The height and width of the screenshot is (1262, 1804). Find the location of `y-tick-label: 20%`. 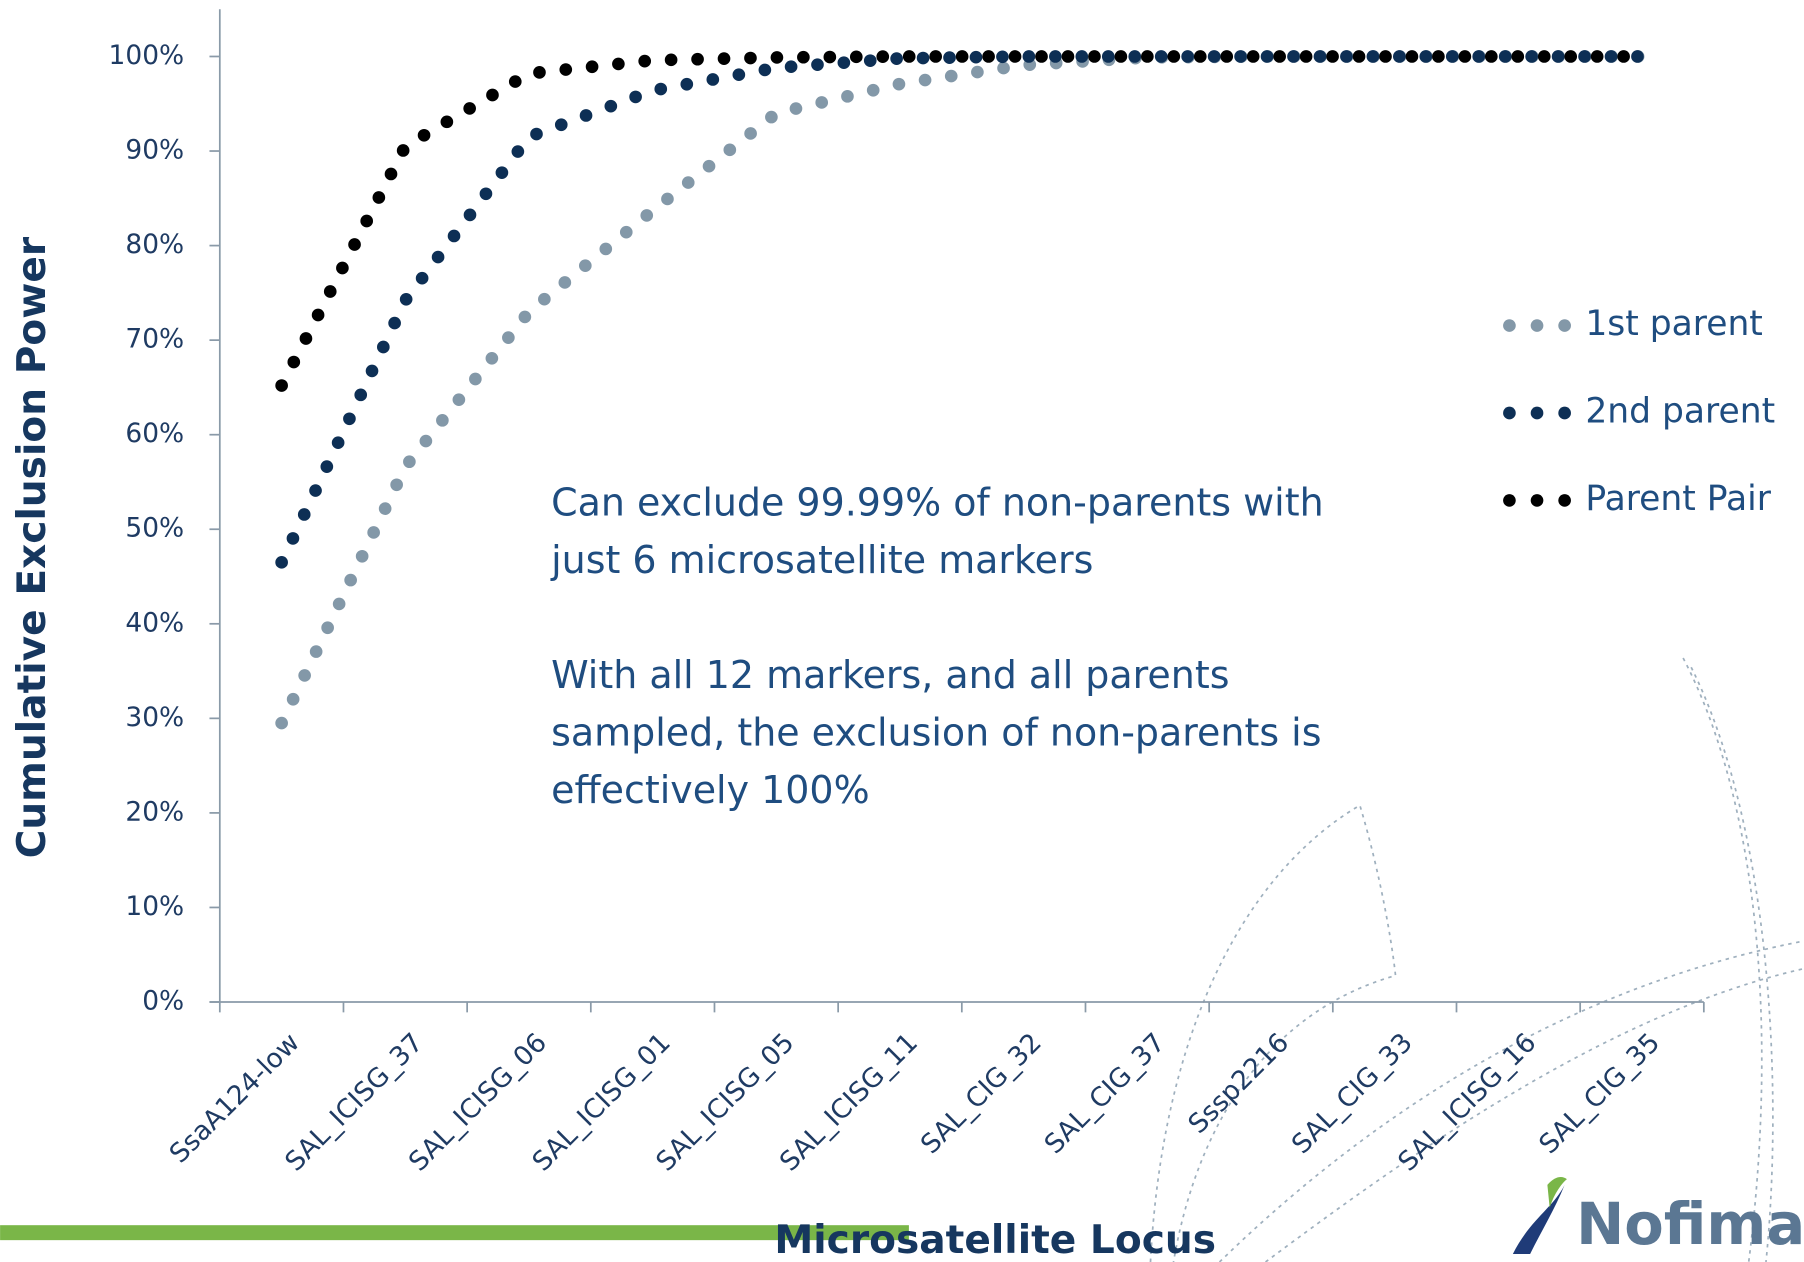

y-tick-label: 20% is located at coordinates (154, 811).